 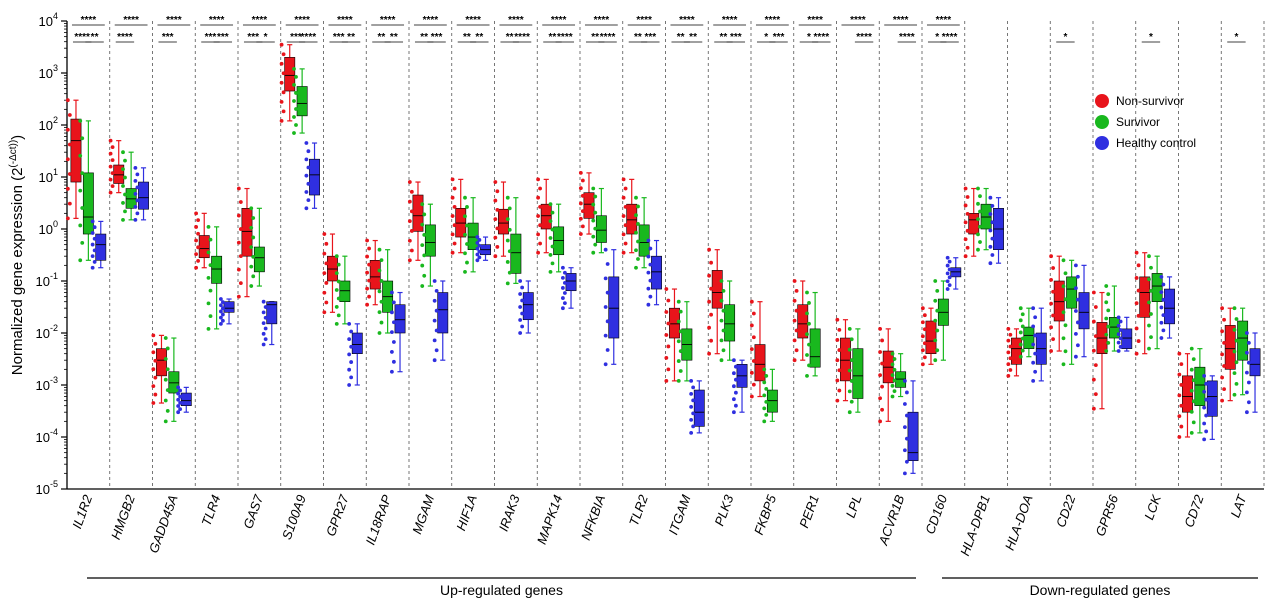 What do you see at coordinates (47, 384) in the screenshot?
I see `y-tick-label: 10⁻³` at bounding box center [47, 384].